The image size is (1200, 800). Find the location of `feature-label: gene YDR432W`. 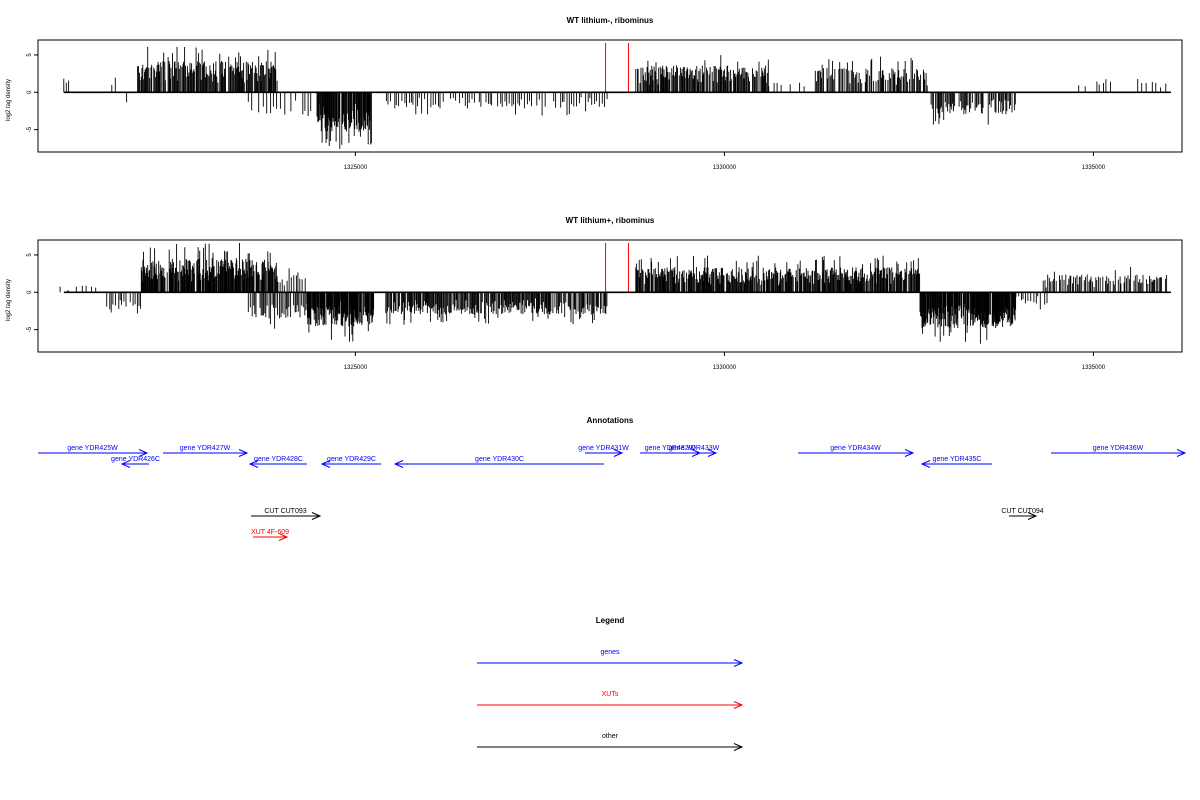

feature-label: gene YDR432W is located at coordinates (670, 448).